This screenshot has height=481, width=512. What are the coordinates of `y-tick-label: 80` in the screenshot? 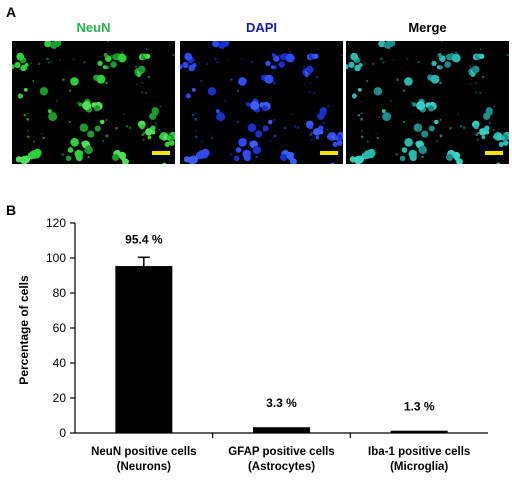 It's located at (60, 293).